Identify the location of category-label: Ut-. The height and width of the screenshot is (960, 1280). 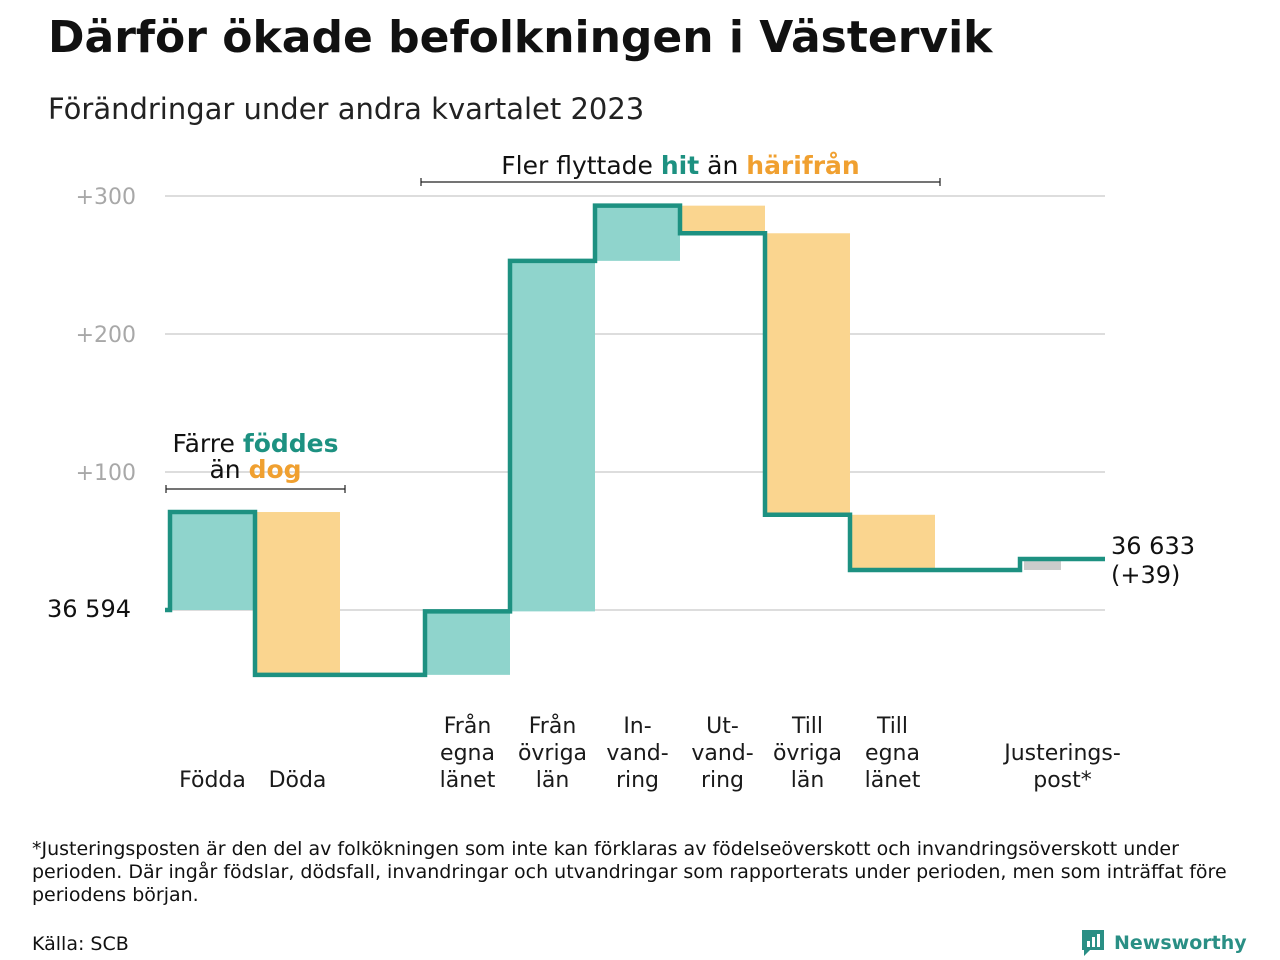
(722, 726).